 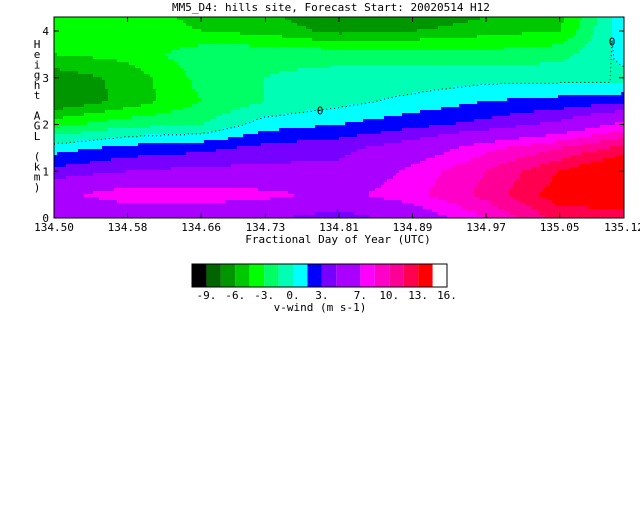 What do you see at coordinates (339, 227) in the screenshot?
I see `x-tick-label: 134.81` at bounding box center [339, 227].